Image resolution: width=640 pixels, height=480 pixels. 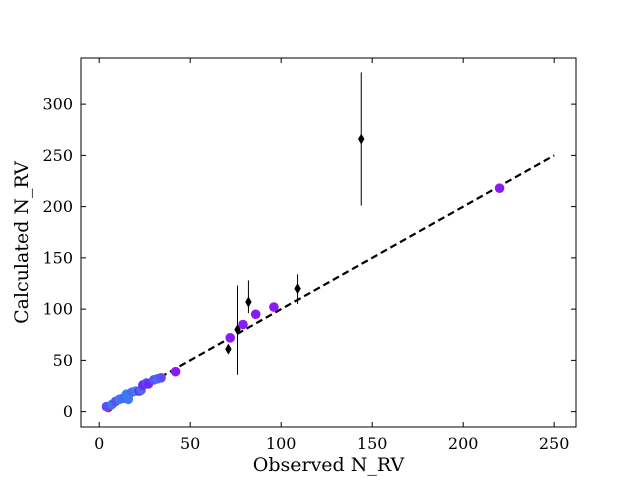 I want to click on x-tick-label: 250, so click(x=554, y=443).